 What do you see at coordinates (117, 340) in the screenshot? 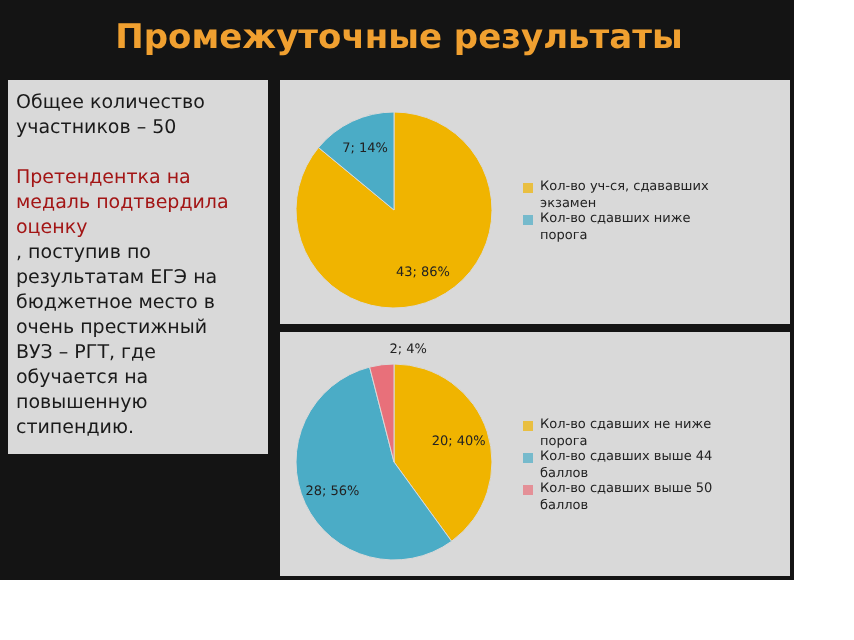
I see `text: , поступив по результатам ЕГЭ на бюджетное место в очень престижный ВУЗ – РГТ, где обучается на повышенную стипендию.` at bounding box center [117, 340].